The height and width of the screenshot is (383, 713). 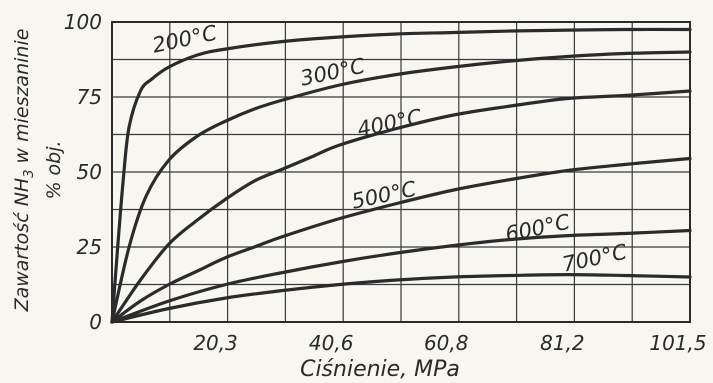 What do you see at coordinates (401, 298) in the screenshot?
I see `series-line-700c` at bounding box center [401, 298].